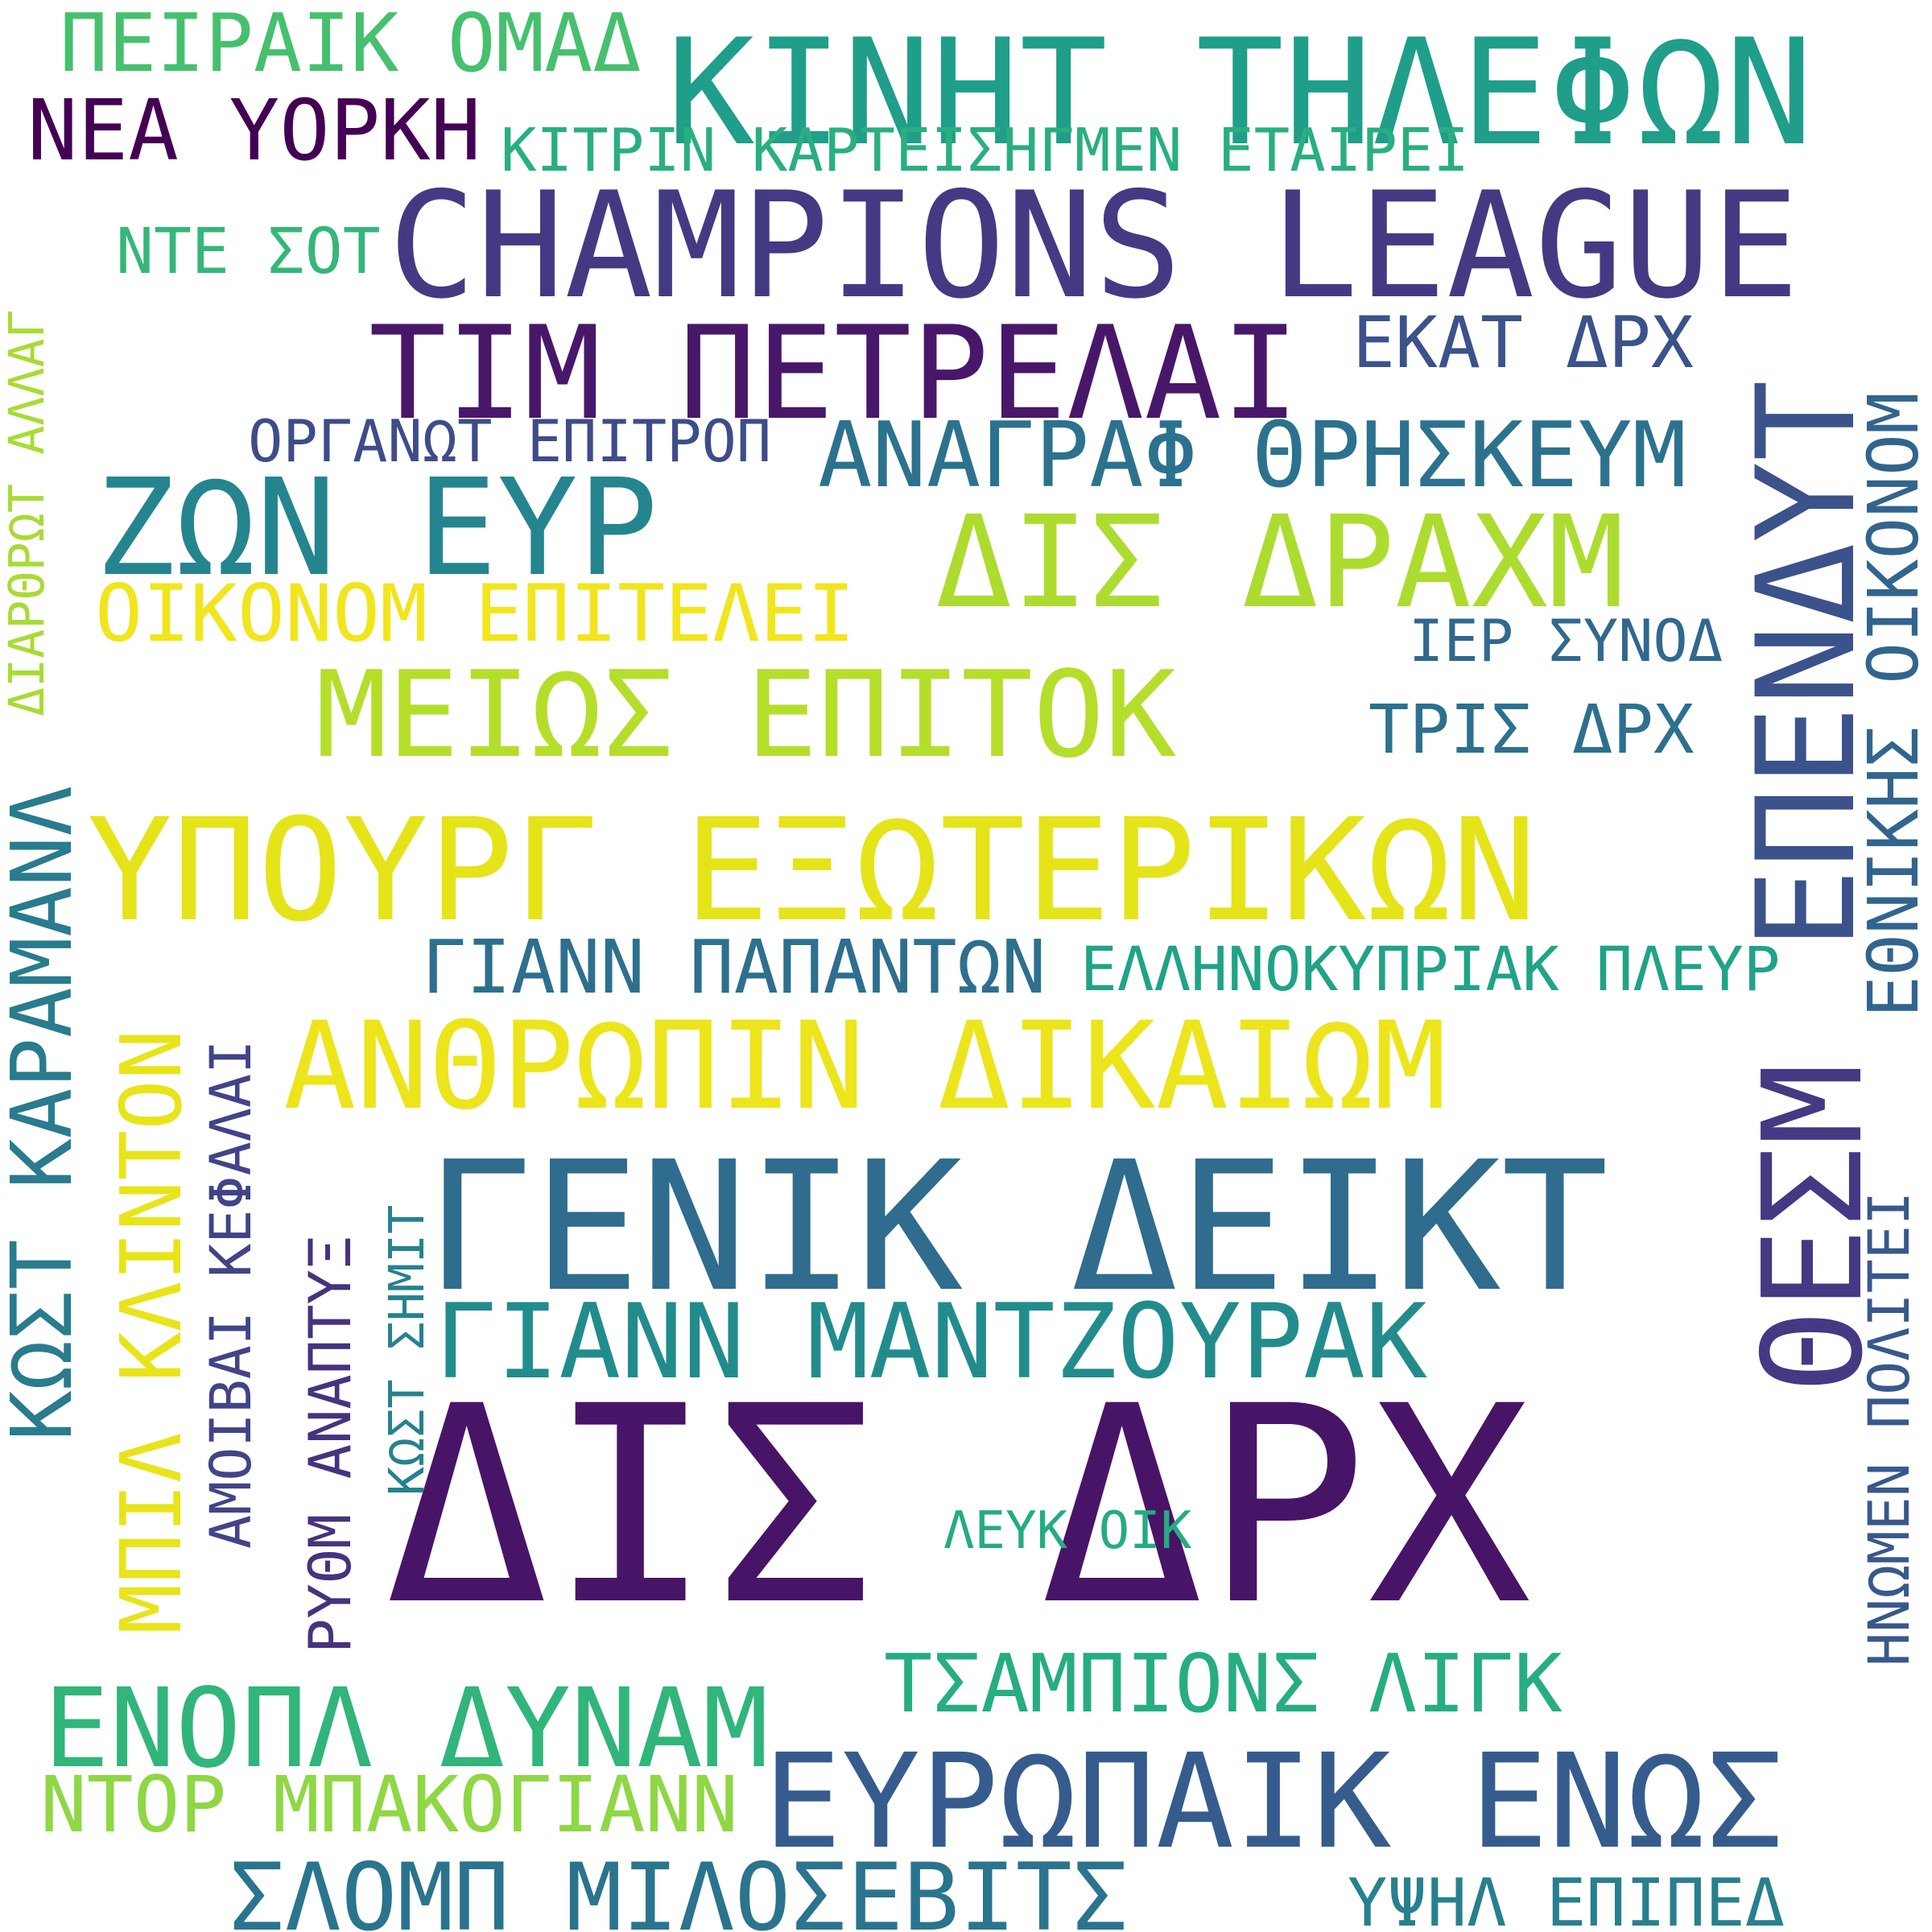  Describe the element at coordinates (1889, 1428) in the screenshot. I see `word-hnwmen-politei: ΗΝΩΜΕΝ ΠΟΛΙΤΕΙ` at that location.